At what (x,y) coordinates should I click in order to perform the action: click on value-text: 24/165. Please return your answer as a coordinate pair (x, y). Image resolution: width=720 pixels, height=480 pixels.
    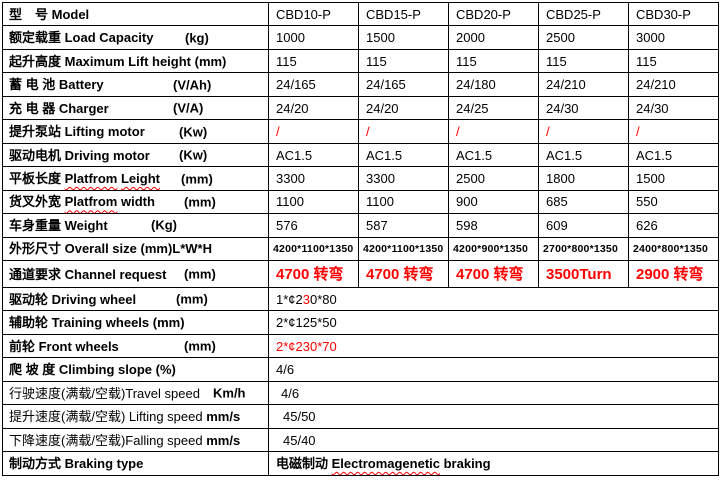
    Looking at the image, I should click on (386, 85).